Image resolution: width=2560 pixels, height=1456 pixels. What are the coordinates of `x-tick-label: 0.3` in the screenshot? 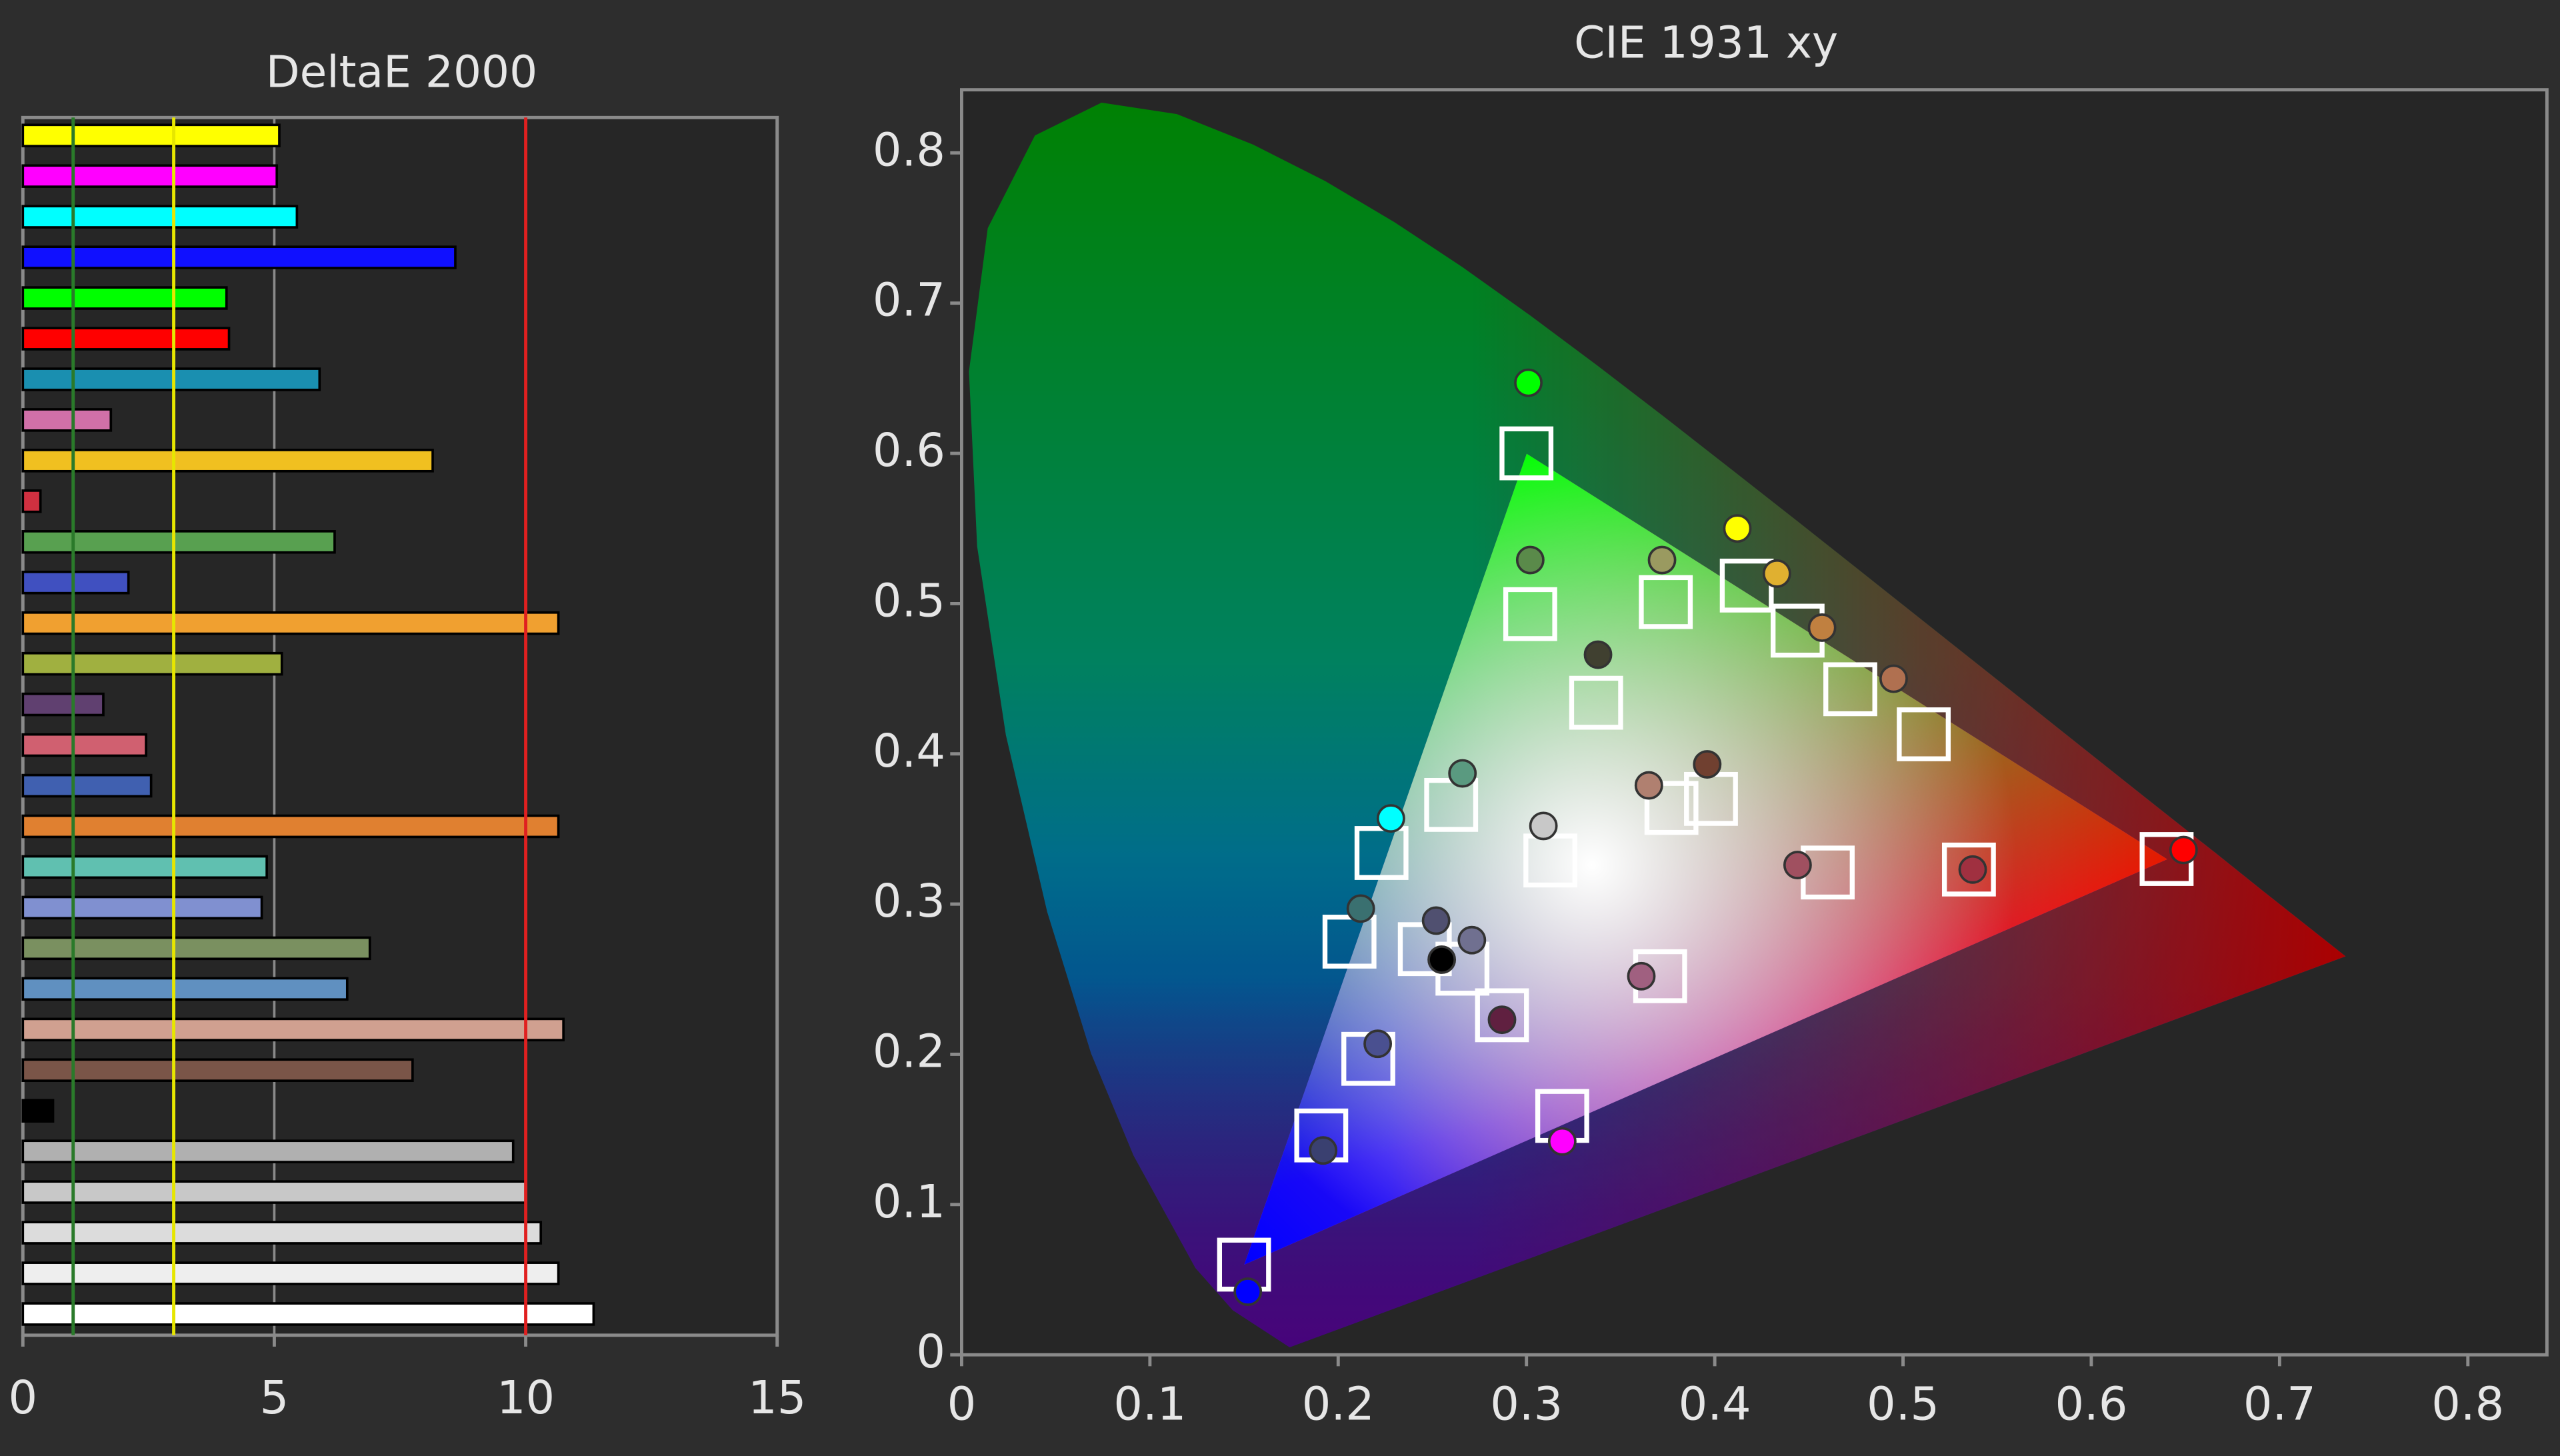 It's located at (1526, 1404).